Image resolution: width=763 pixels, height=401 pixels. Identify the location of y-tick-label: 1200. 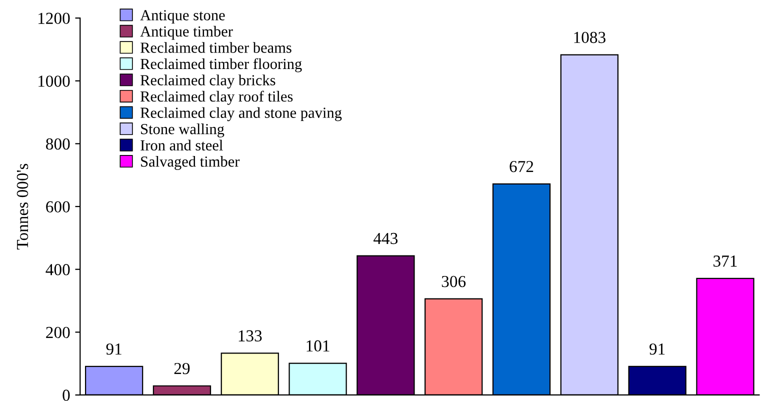
(54, 18).